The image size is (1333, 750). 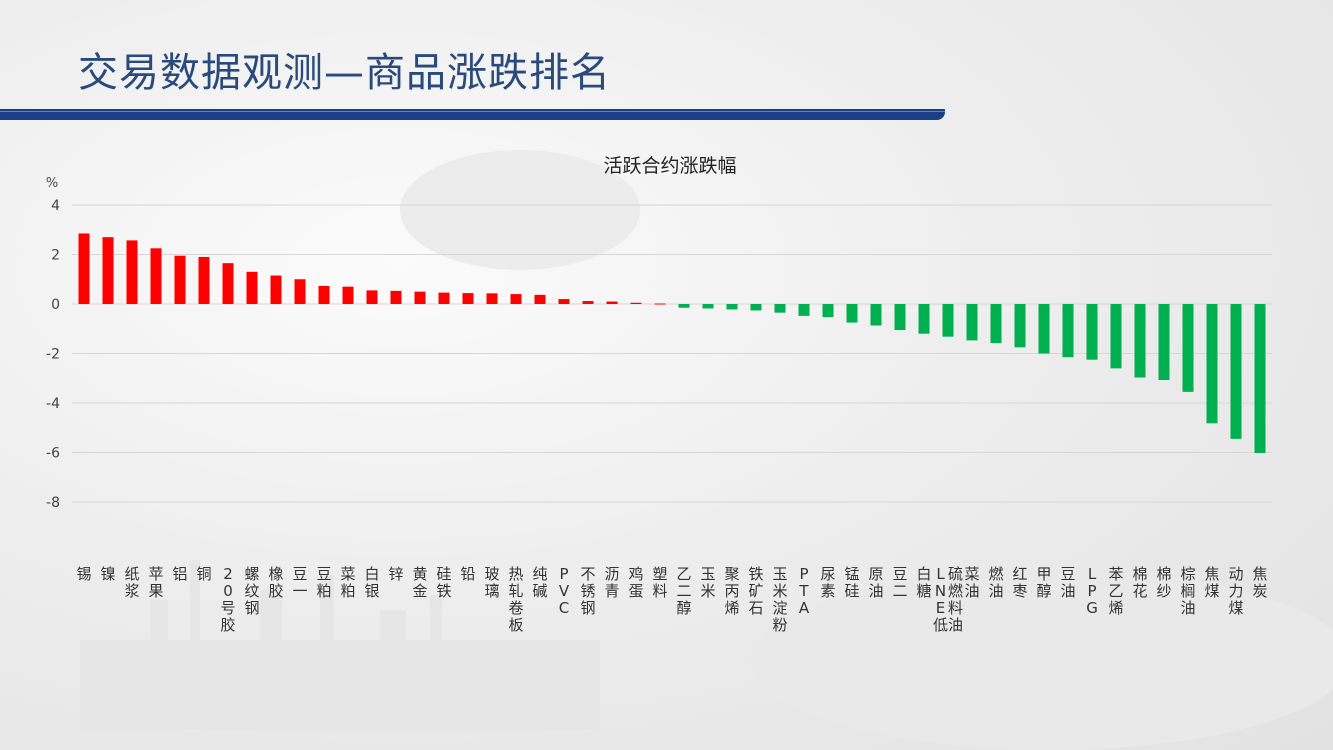 I want to click on x-tick-label: 纯碱, so click(x=539, y=582).